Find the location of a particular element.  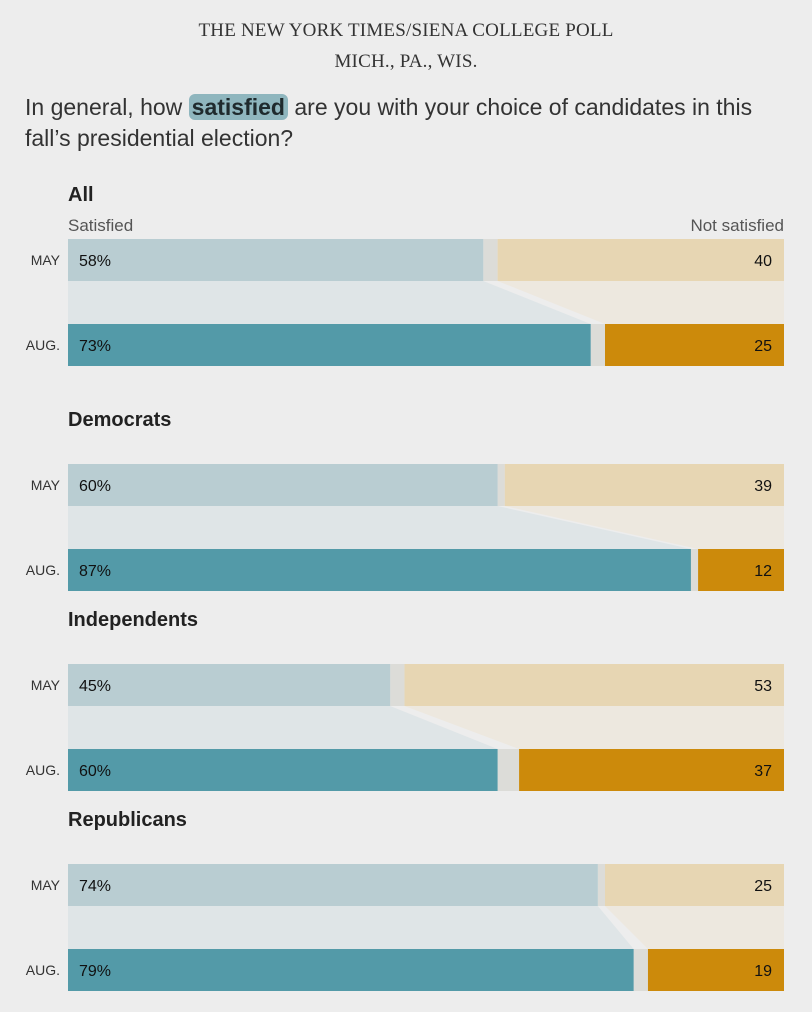

bar-value-not-satisfied: 53 is located at coordinates (763, 686).